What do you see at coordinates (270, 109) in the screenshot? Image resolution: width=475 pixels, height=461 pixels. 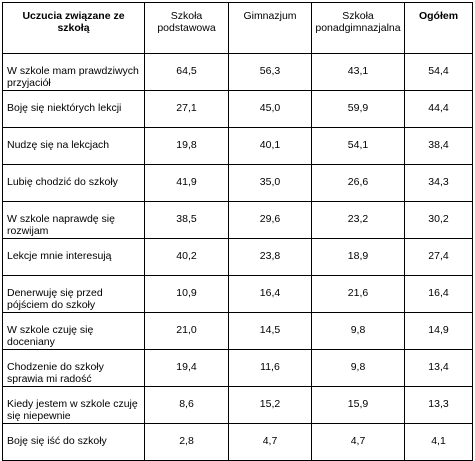 I see `cell-middle-school: 45,0` at bounding box center [270, 109].